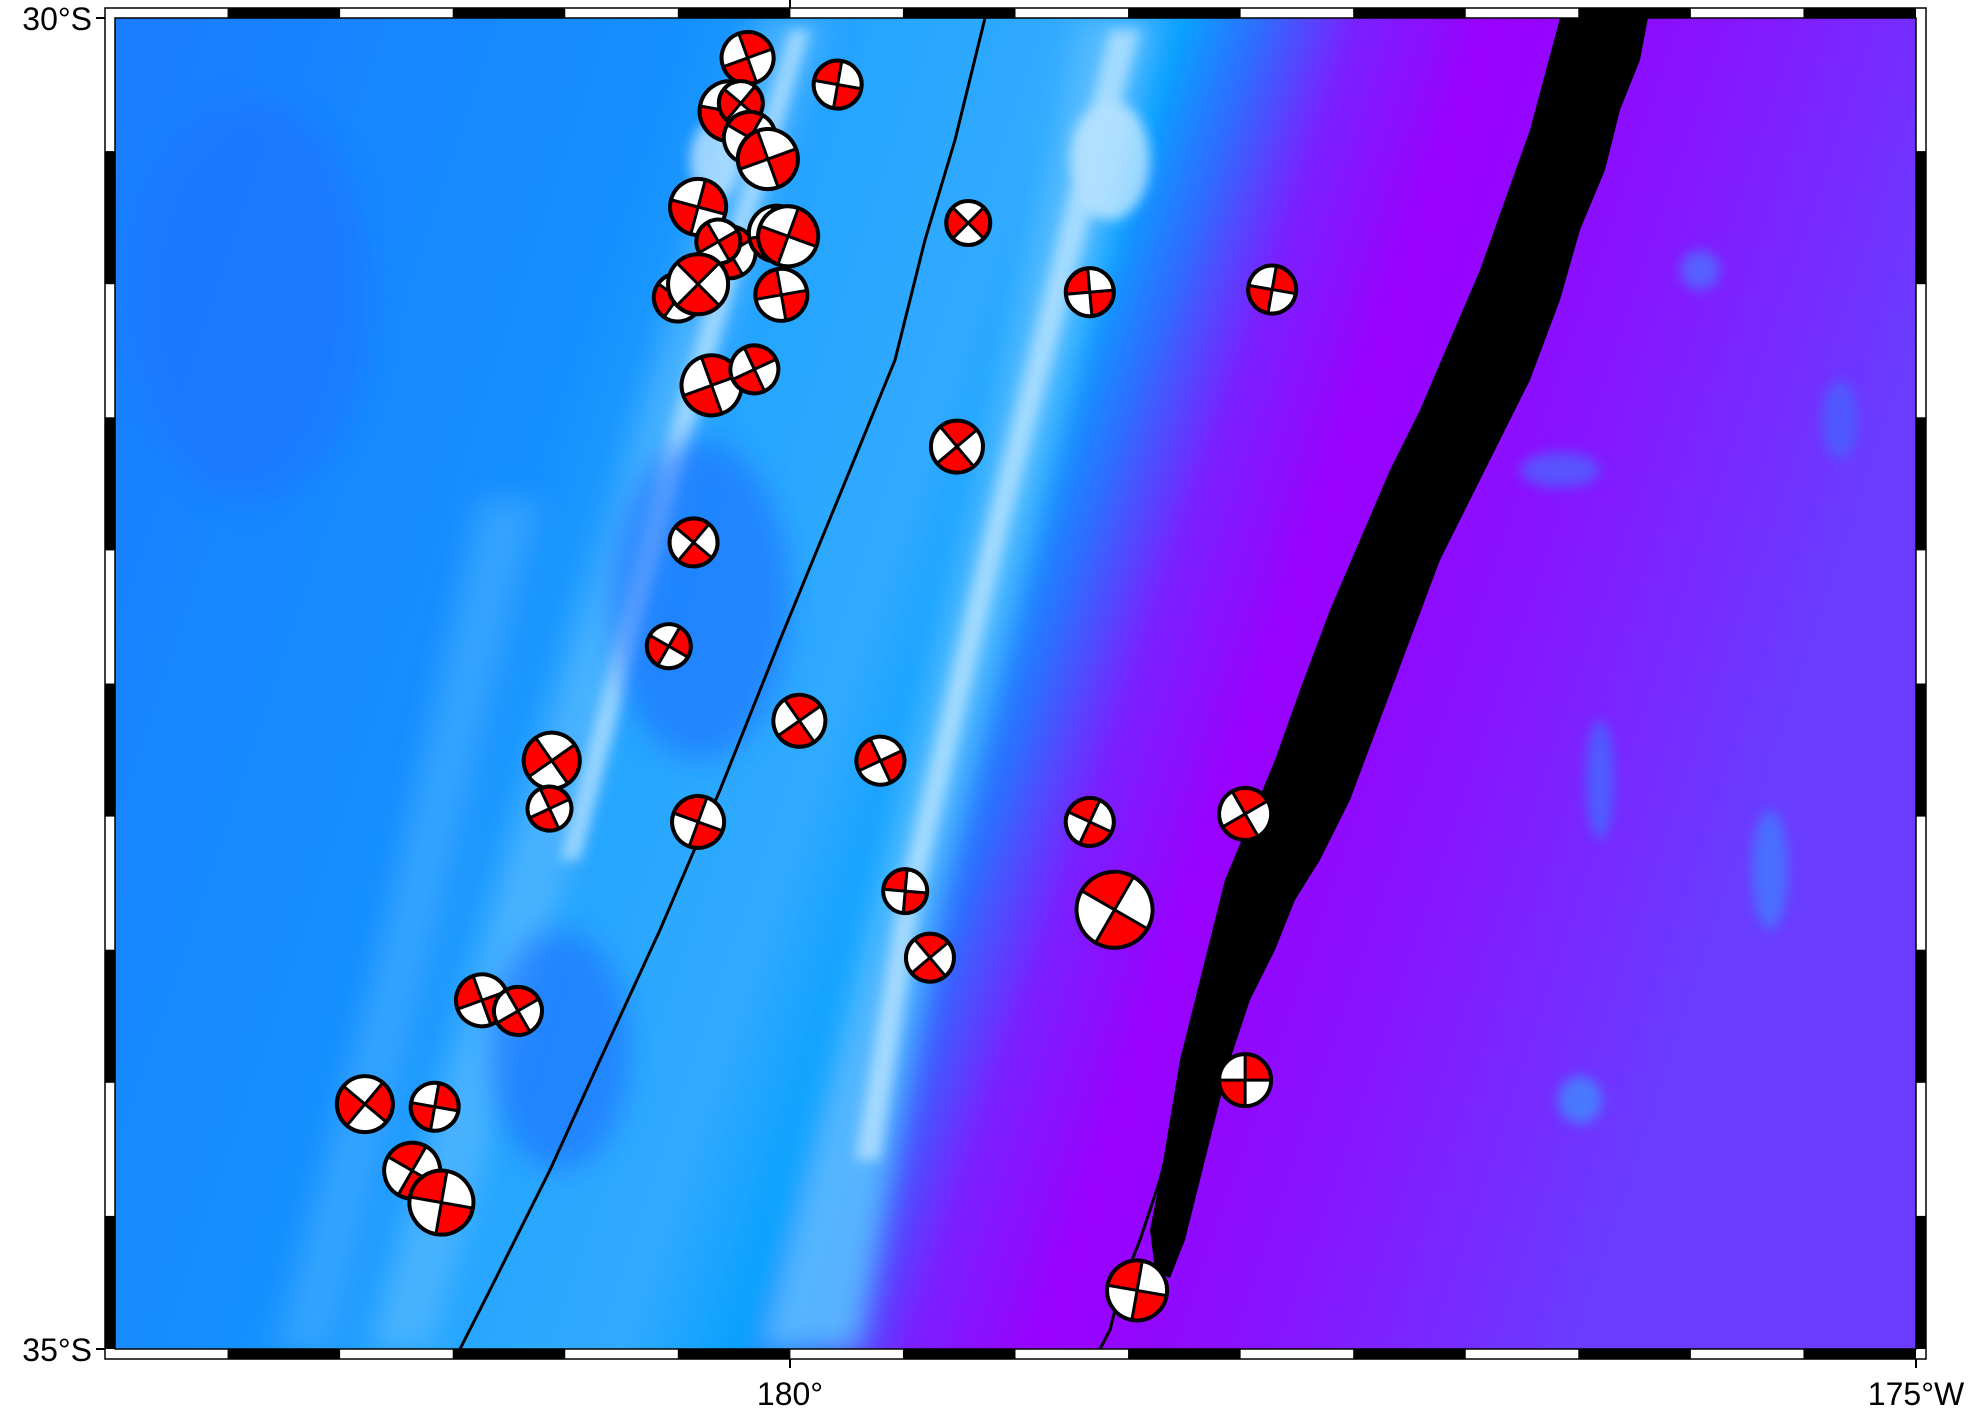 The width and height of the screenshot is (1974, 1409). Describe the element at coordinates (790, 1392) in the screenshot. I see `lon-label-center: 180°` at that location.